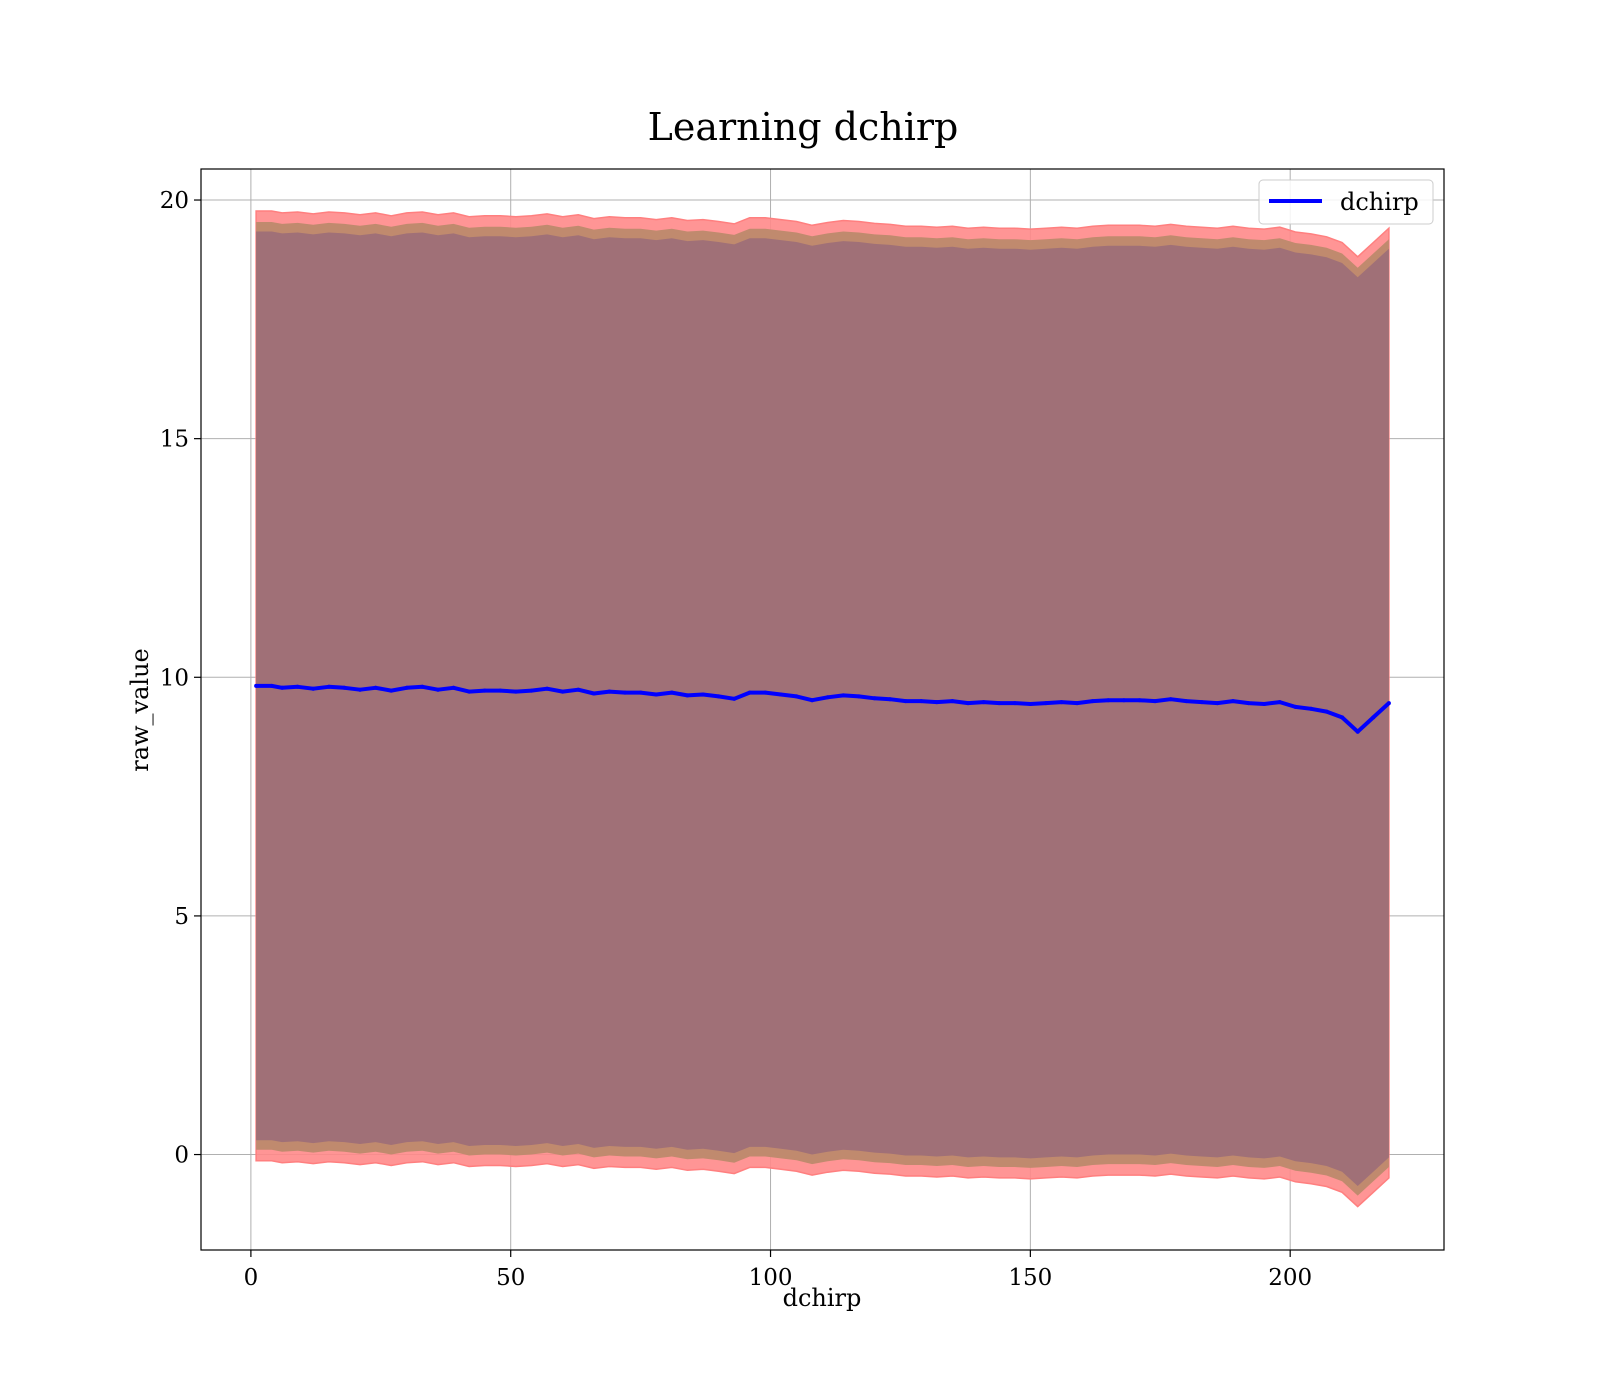 The width and height of the screenshot is (1600, 1400). I want to click on y-axis-ticks: 0 5 10 15 20, so click(180, 678).